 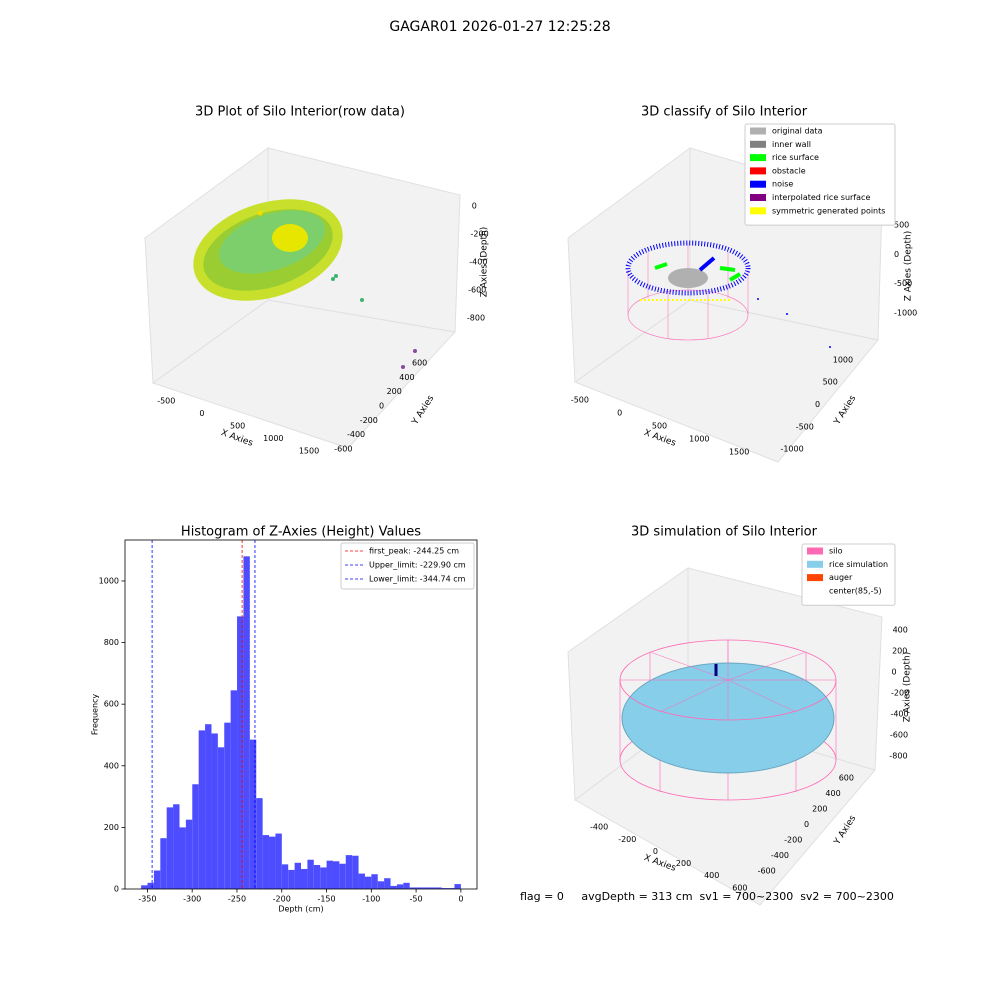 I want to click on x-axis-label: X Axies, so click(x=236, y=438).